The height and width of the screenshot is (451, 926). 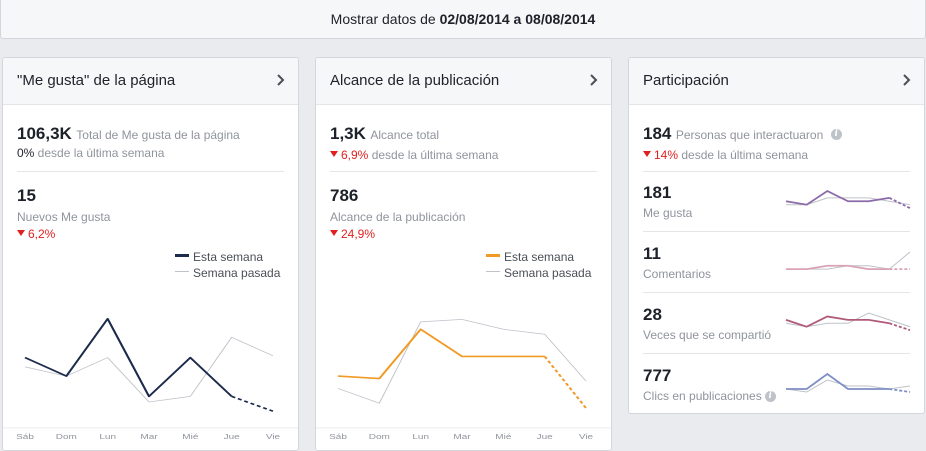 What do you see at coordinates (743, 155) in the screenshot?
I see `total-engaged-change-label: desde la última semana` at bounding box center [743, 155].